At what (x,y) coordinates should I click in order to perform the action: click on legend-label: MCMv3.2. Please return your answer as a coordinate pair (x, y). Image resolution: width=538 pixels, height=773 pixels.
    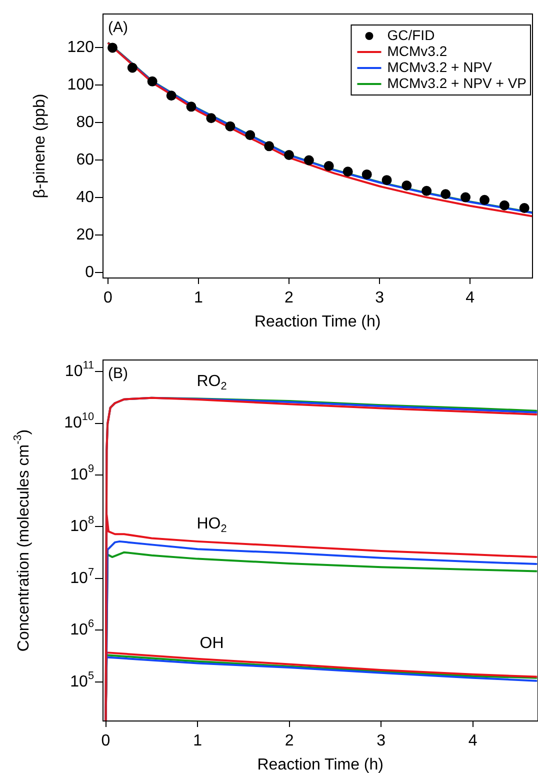
    Looking at the image, I should click on (417, 50).